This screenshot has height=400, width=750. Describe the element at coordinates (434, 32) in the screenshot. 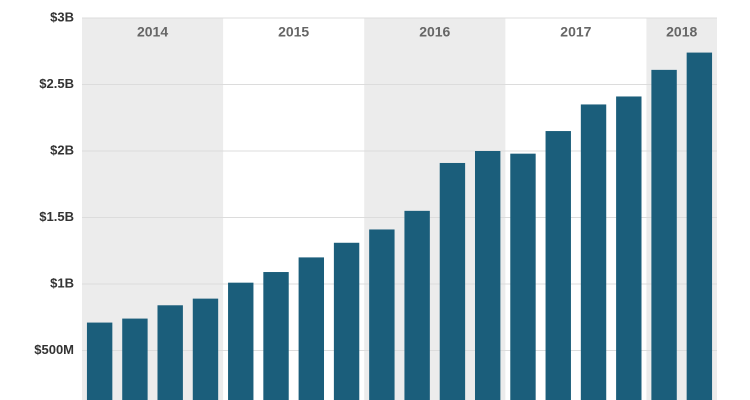

I see `group-label: 2016` at that location.